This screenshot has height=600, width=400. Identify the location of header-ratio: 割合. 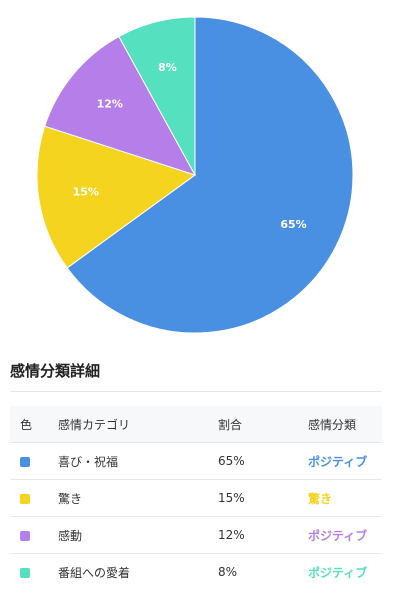
(230, 424).